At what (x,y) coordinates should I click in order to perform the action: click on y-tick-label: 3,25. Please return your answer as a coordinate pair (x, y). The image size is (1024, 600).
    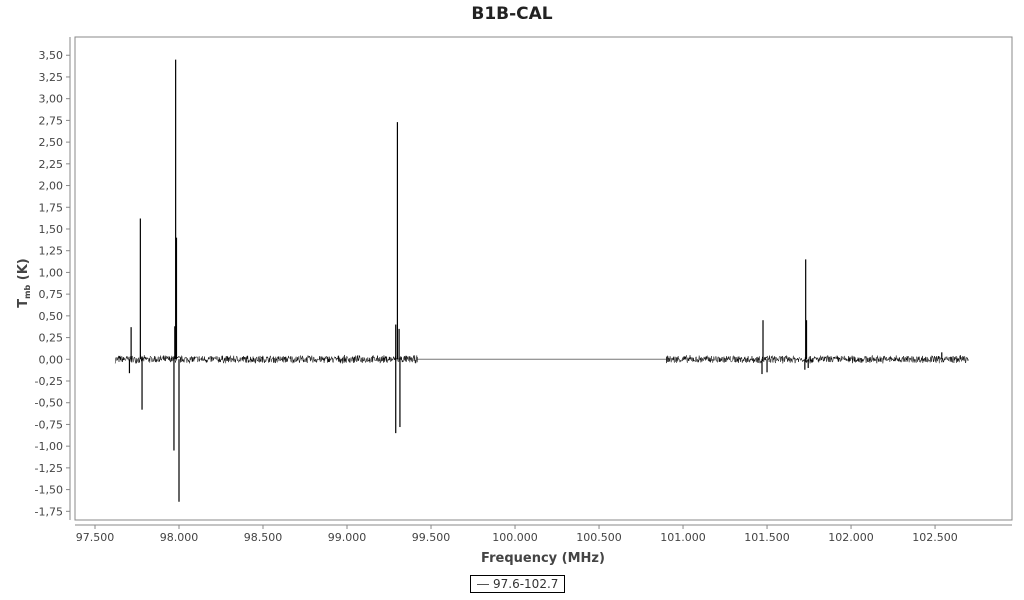
    Looking at the image, I should click on (51, 77).